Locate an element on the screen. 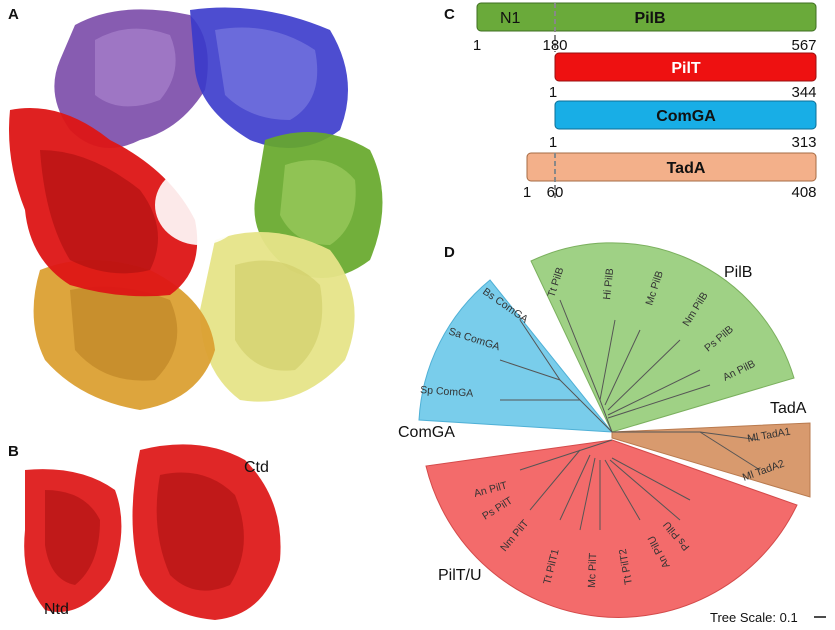 The height and width of the screenshot is (630, 835). comga-clade-sector is located at coordinates (516, 356).